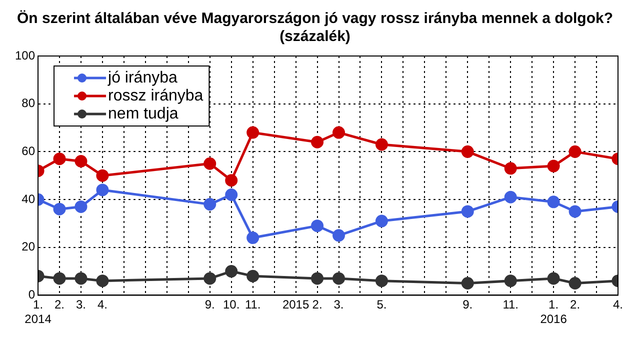  What do you see at coordinates (231, 305) in the screenshot?
I see `x-tick-label: 10.` at bounding box center [231, 305].